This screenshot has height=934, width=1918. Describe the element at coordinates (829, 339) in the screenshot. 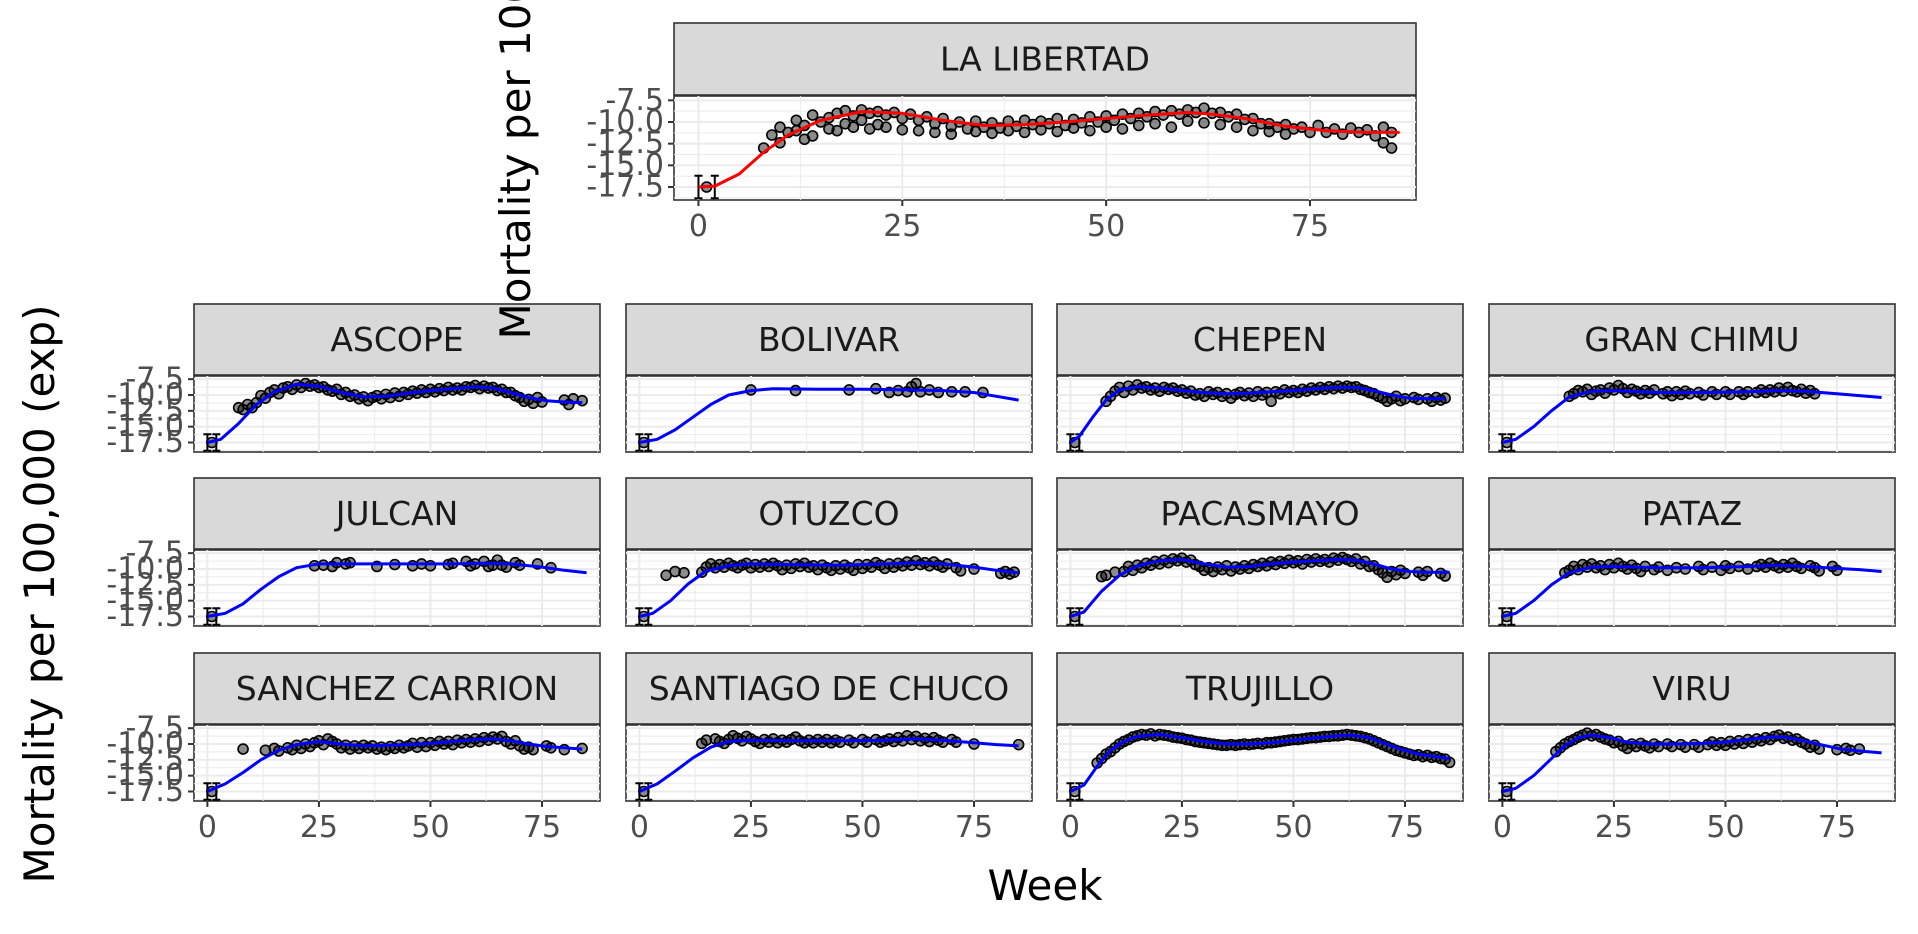

I see `strip-label: BOLIVAR` at that location.